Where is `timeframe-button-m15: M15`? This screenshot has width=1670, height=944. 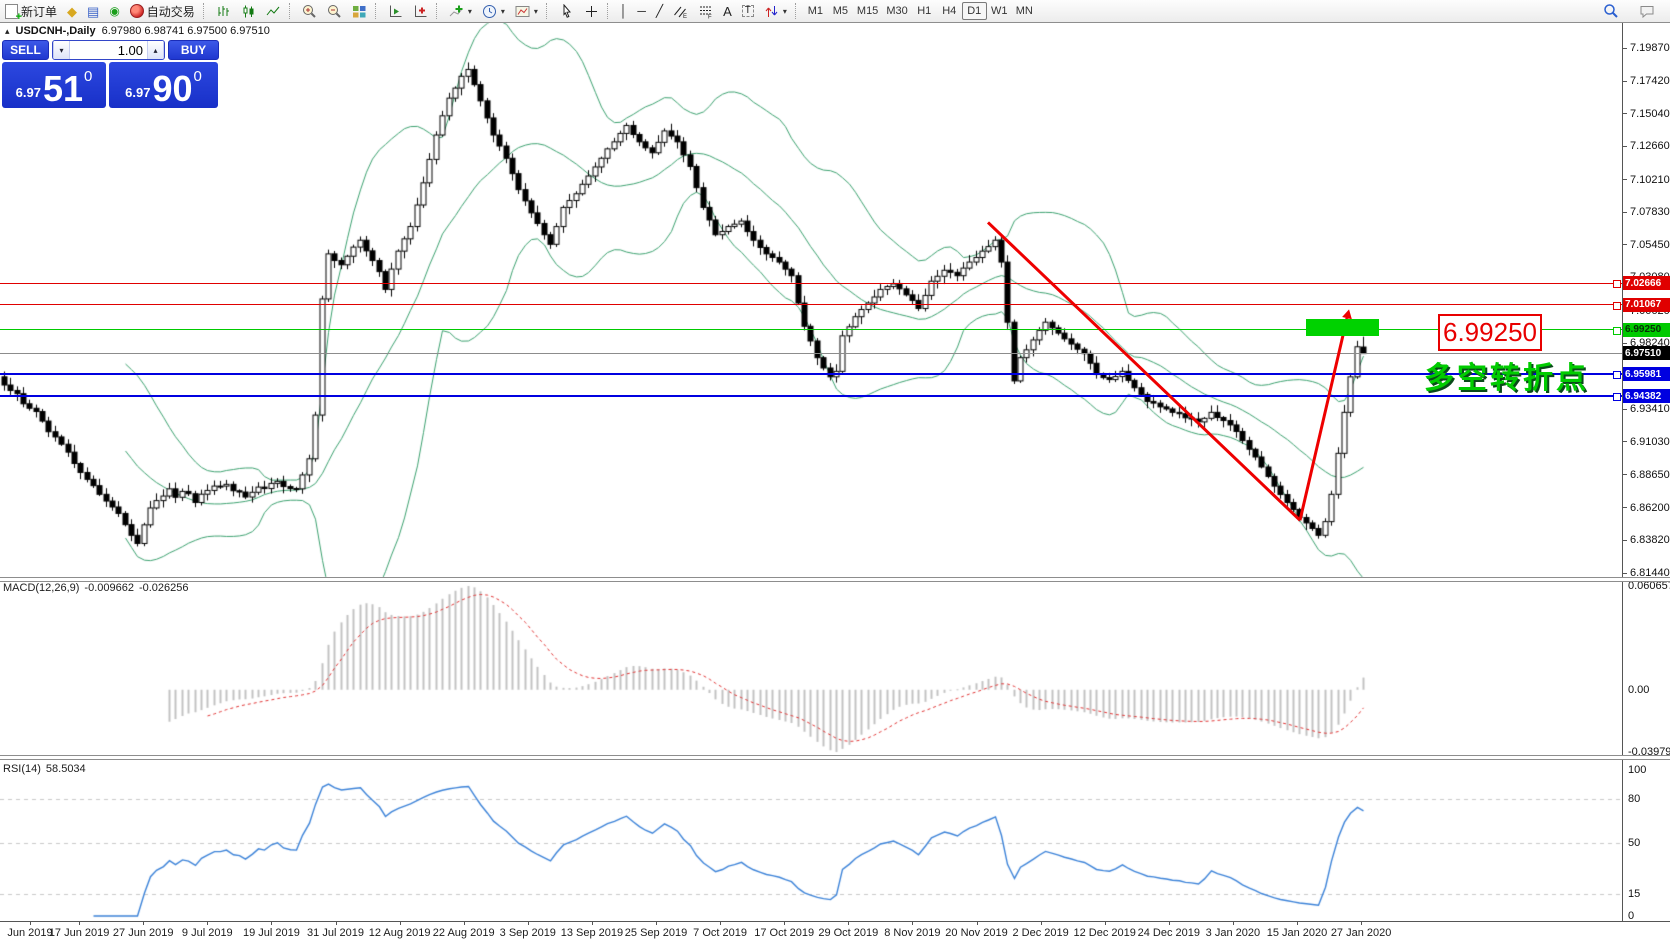 timeframe-button-m15: M15 is located at coordinates (867, 11).